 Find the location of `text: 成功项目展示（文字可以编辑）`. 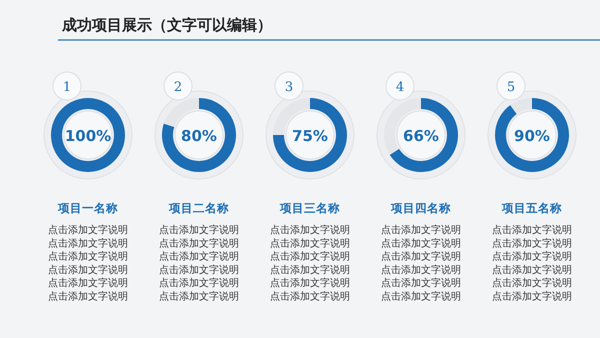

text: 成功项目展示（文字可以编辑） is located at coordinates (166, 25).